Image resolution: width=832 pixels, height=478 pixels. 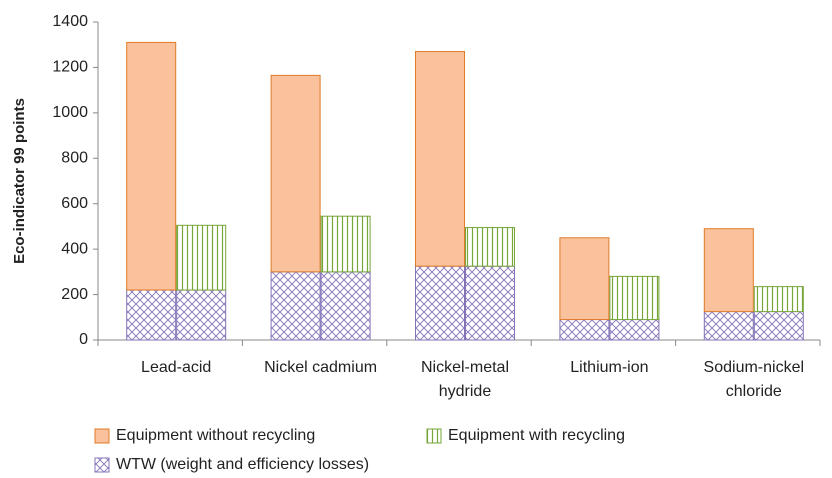 I want to click on legend-label: Equipment without recycling, so click(x=215, y=435).